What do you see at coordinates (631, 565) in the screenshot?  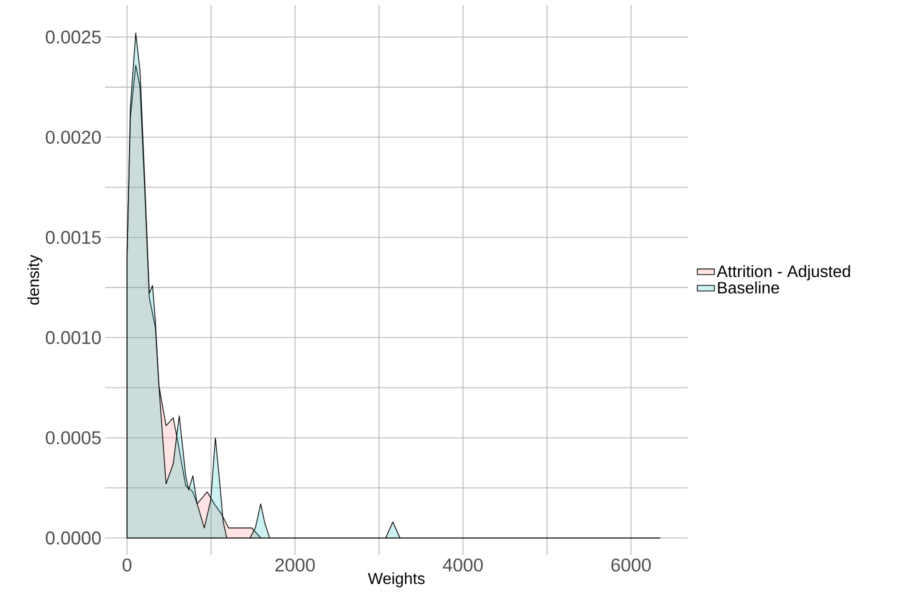 I see `x-tick-label: 6000` at bounding box center [631, 565].